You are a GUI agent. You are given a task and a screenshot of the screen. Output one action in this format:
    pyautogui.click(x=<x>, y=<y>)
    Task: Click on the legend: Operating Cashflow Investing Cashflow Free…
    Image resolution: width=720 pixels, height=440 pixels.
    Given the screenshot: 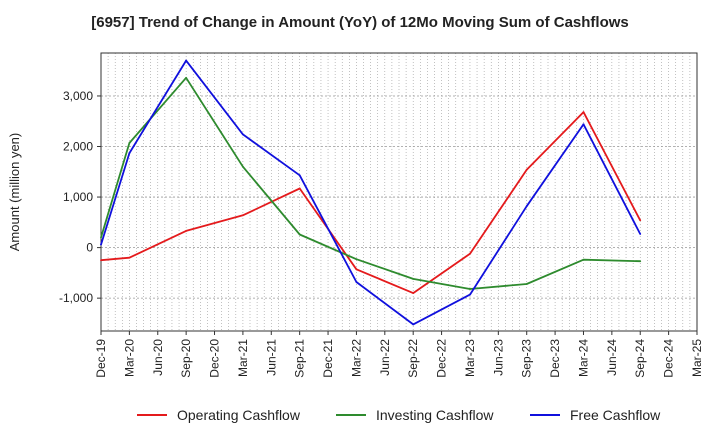 What is the action you would take?
    pyautogui.click(x=399, y=415)
    